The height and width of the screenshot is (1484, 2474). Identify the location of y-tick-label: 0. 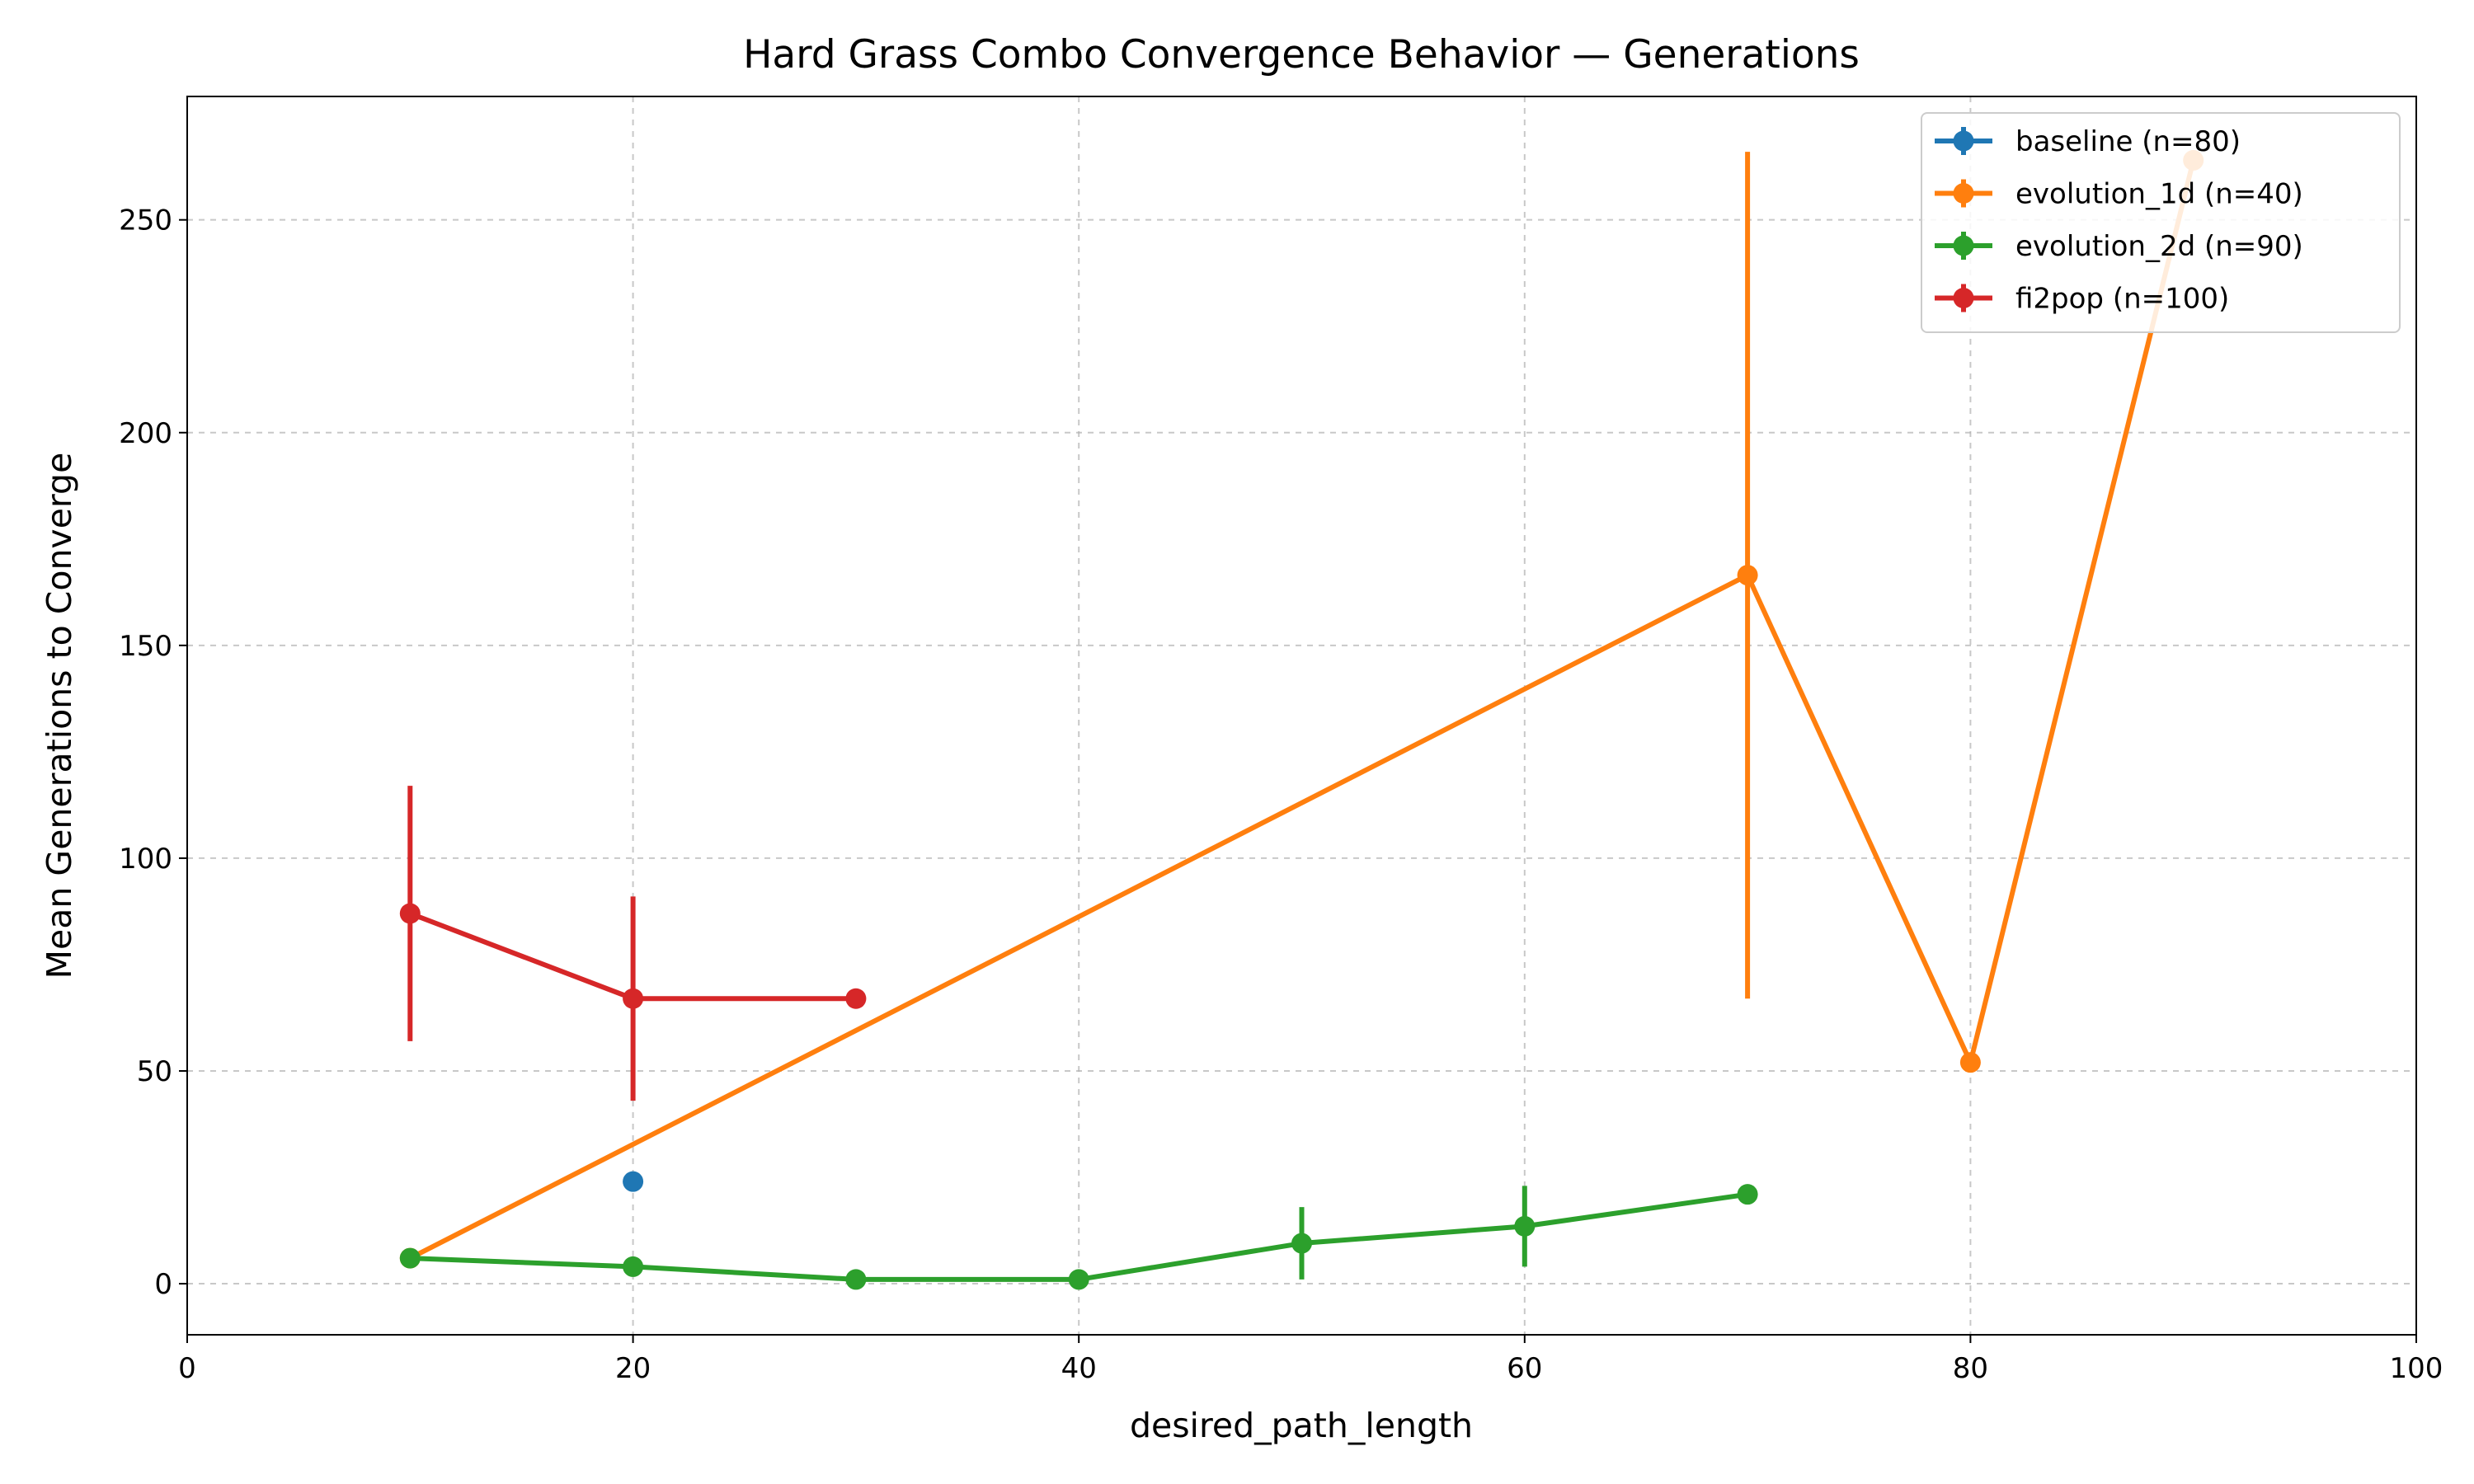
(163, 1284).